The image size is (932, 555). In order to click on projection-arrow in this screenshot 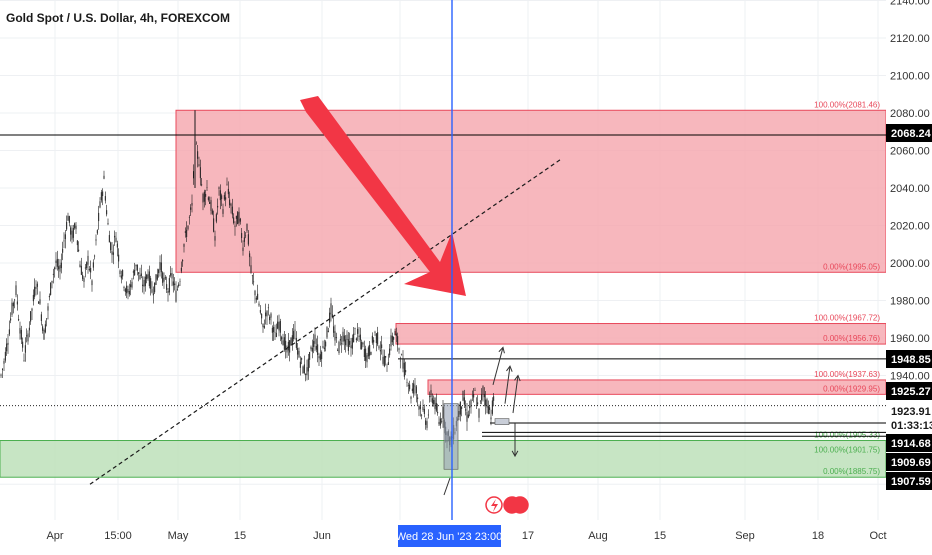, I will do `click(515, 394)`.